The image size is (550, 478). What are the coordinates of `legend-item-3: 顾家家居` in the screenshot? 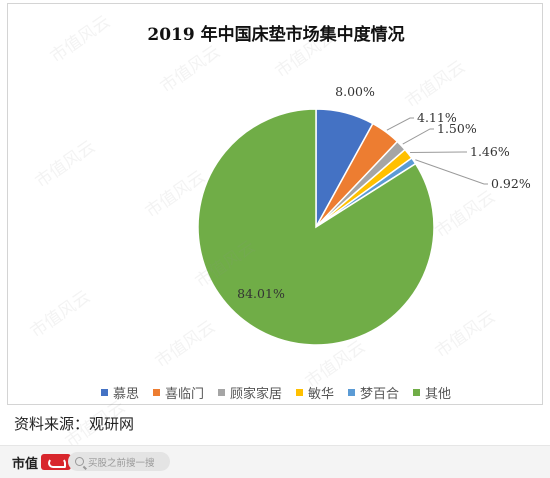 It's located at (249, 392).